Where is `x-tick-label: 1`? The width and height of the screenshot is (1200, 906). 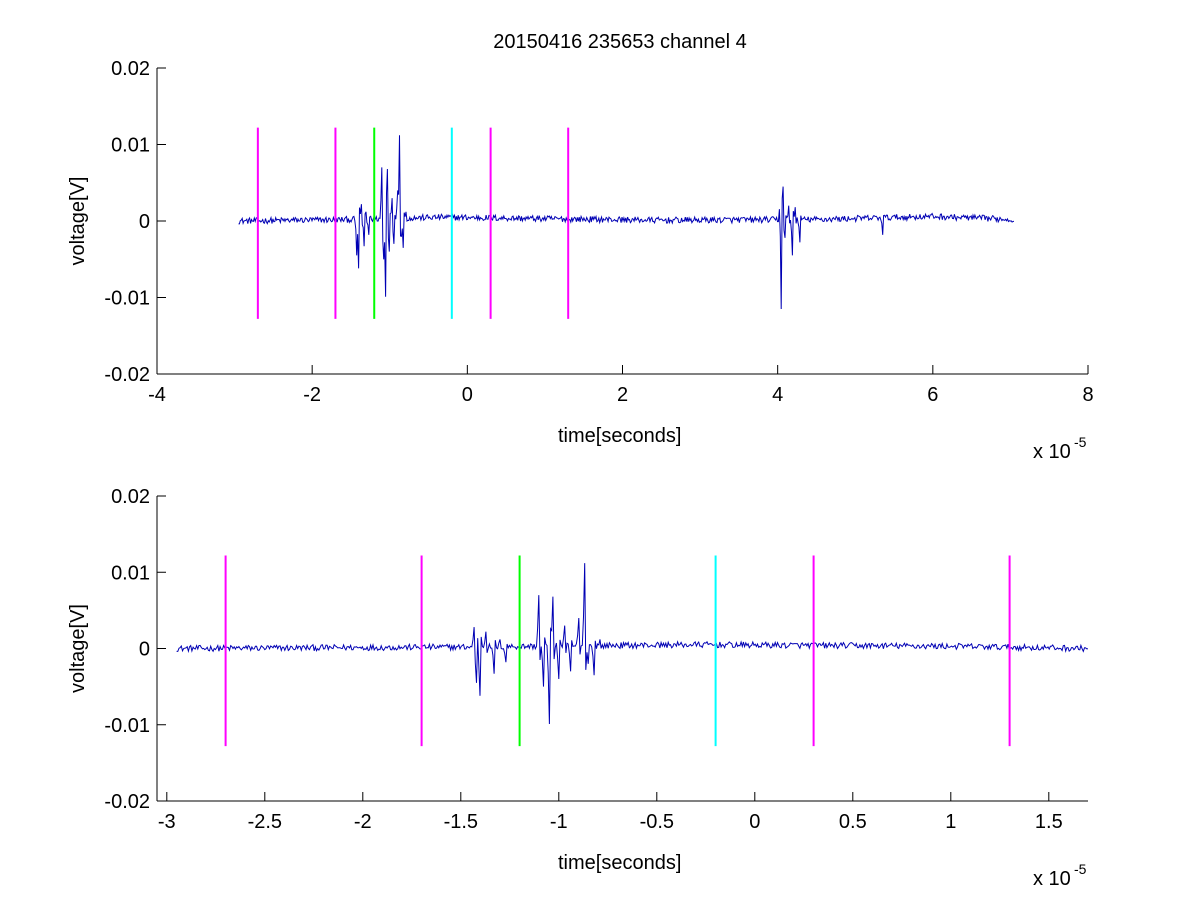 x-tick-label: 1 is located at coordinates (950, 822).